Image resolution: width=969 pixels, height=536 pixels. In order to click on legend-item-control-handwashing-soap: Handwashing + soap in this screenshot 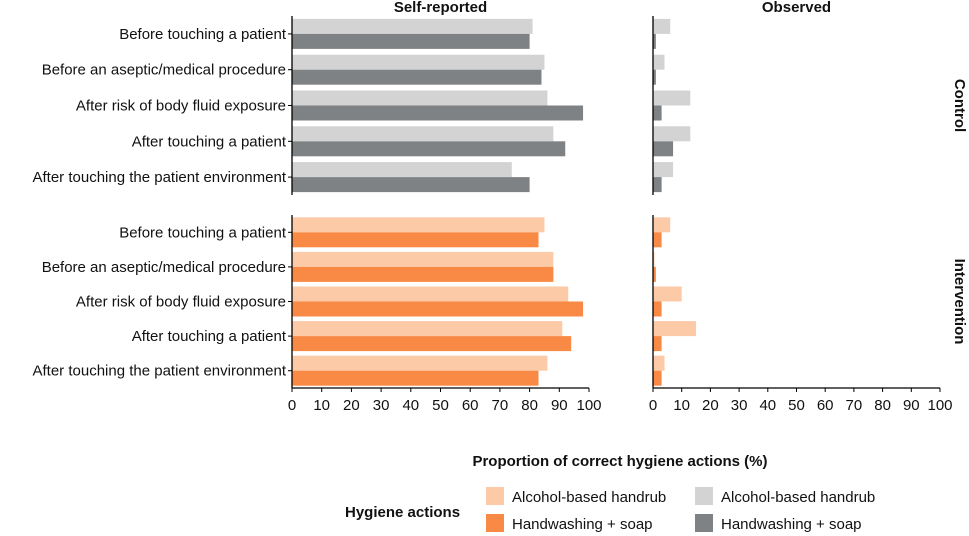, I will do `click(778, 523)`.